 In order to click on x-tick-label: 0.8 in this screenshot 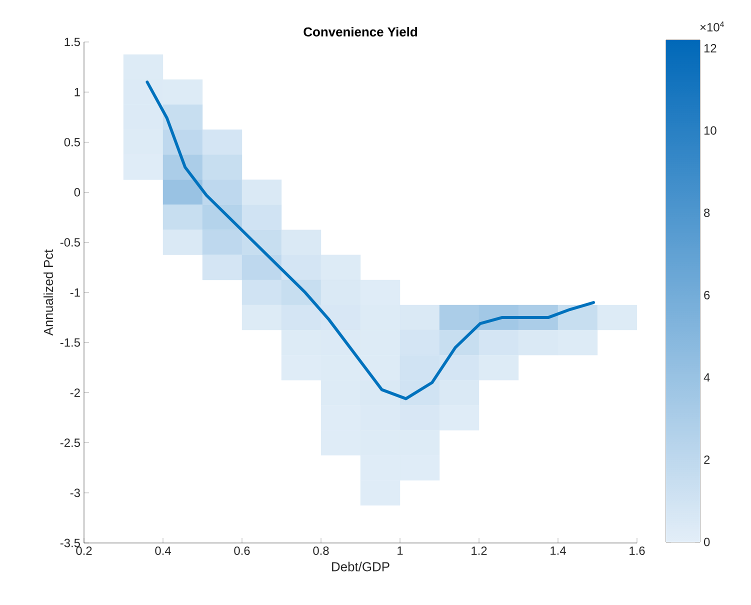, I will do `click(321, 550)`.